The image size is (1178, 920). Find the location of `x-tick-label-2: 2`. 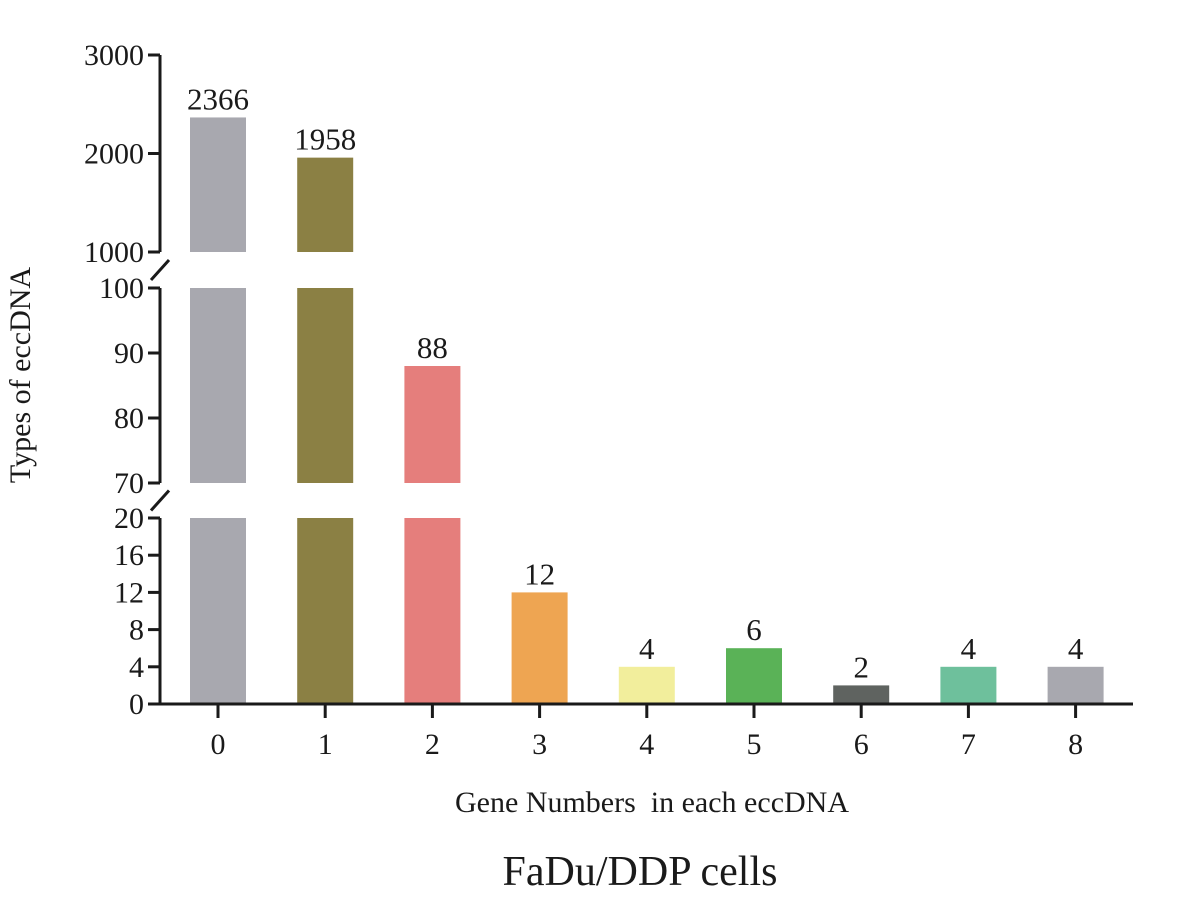

x-tick-label-2: 2 is located at coordinates (432, 744).